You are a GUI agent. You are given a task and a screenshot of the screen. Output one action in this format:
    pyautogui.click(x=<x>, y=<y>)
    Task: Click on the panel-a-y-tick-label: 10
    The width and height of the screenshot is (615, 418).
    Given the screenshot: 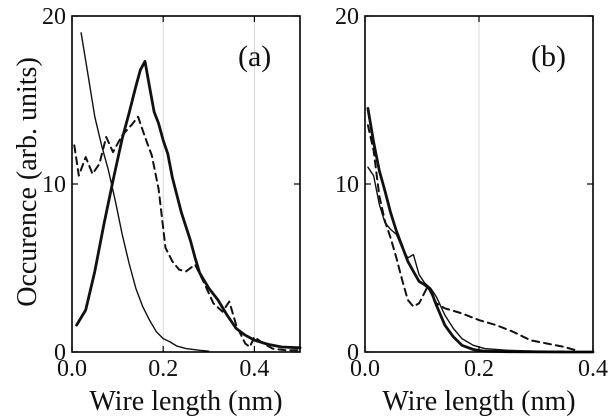 What is the action you would take?
    pyautogui.click(x=54, y=185)
    